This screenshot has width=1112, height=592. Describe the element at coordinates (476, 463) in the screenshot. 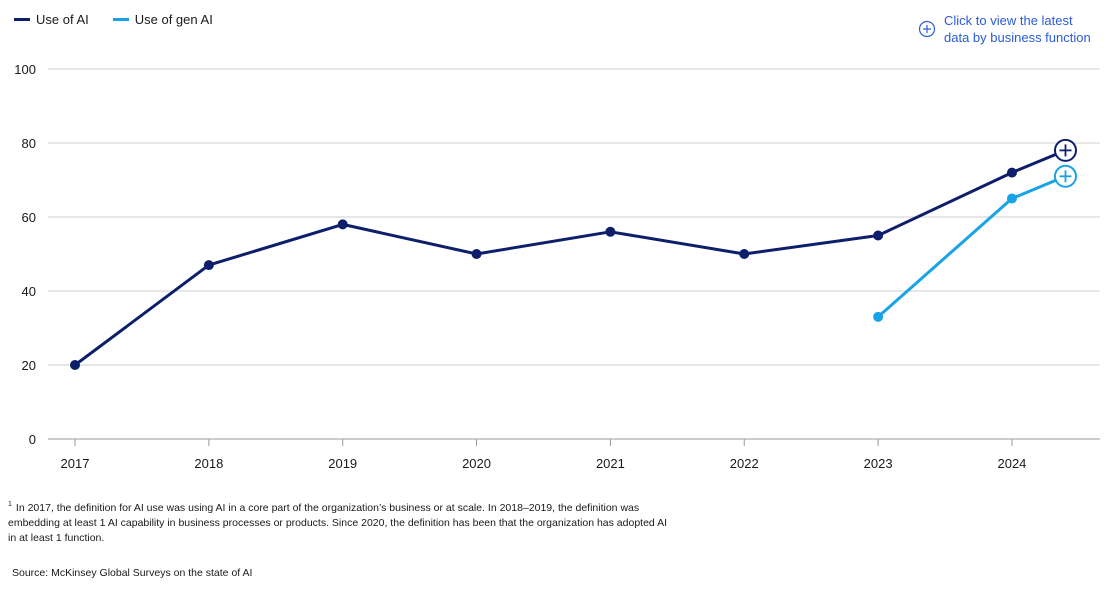

I see `x-tick-label-2020: 2020` at that location.